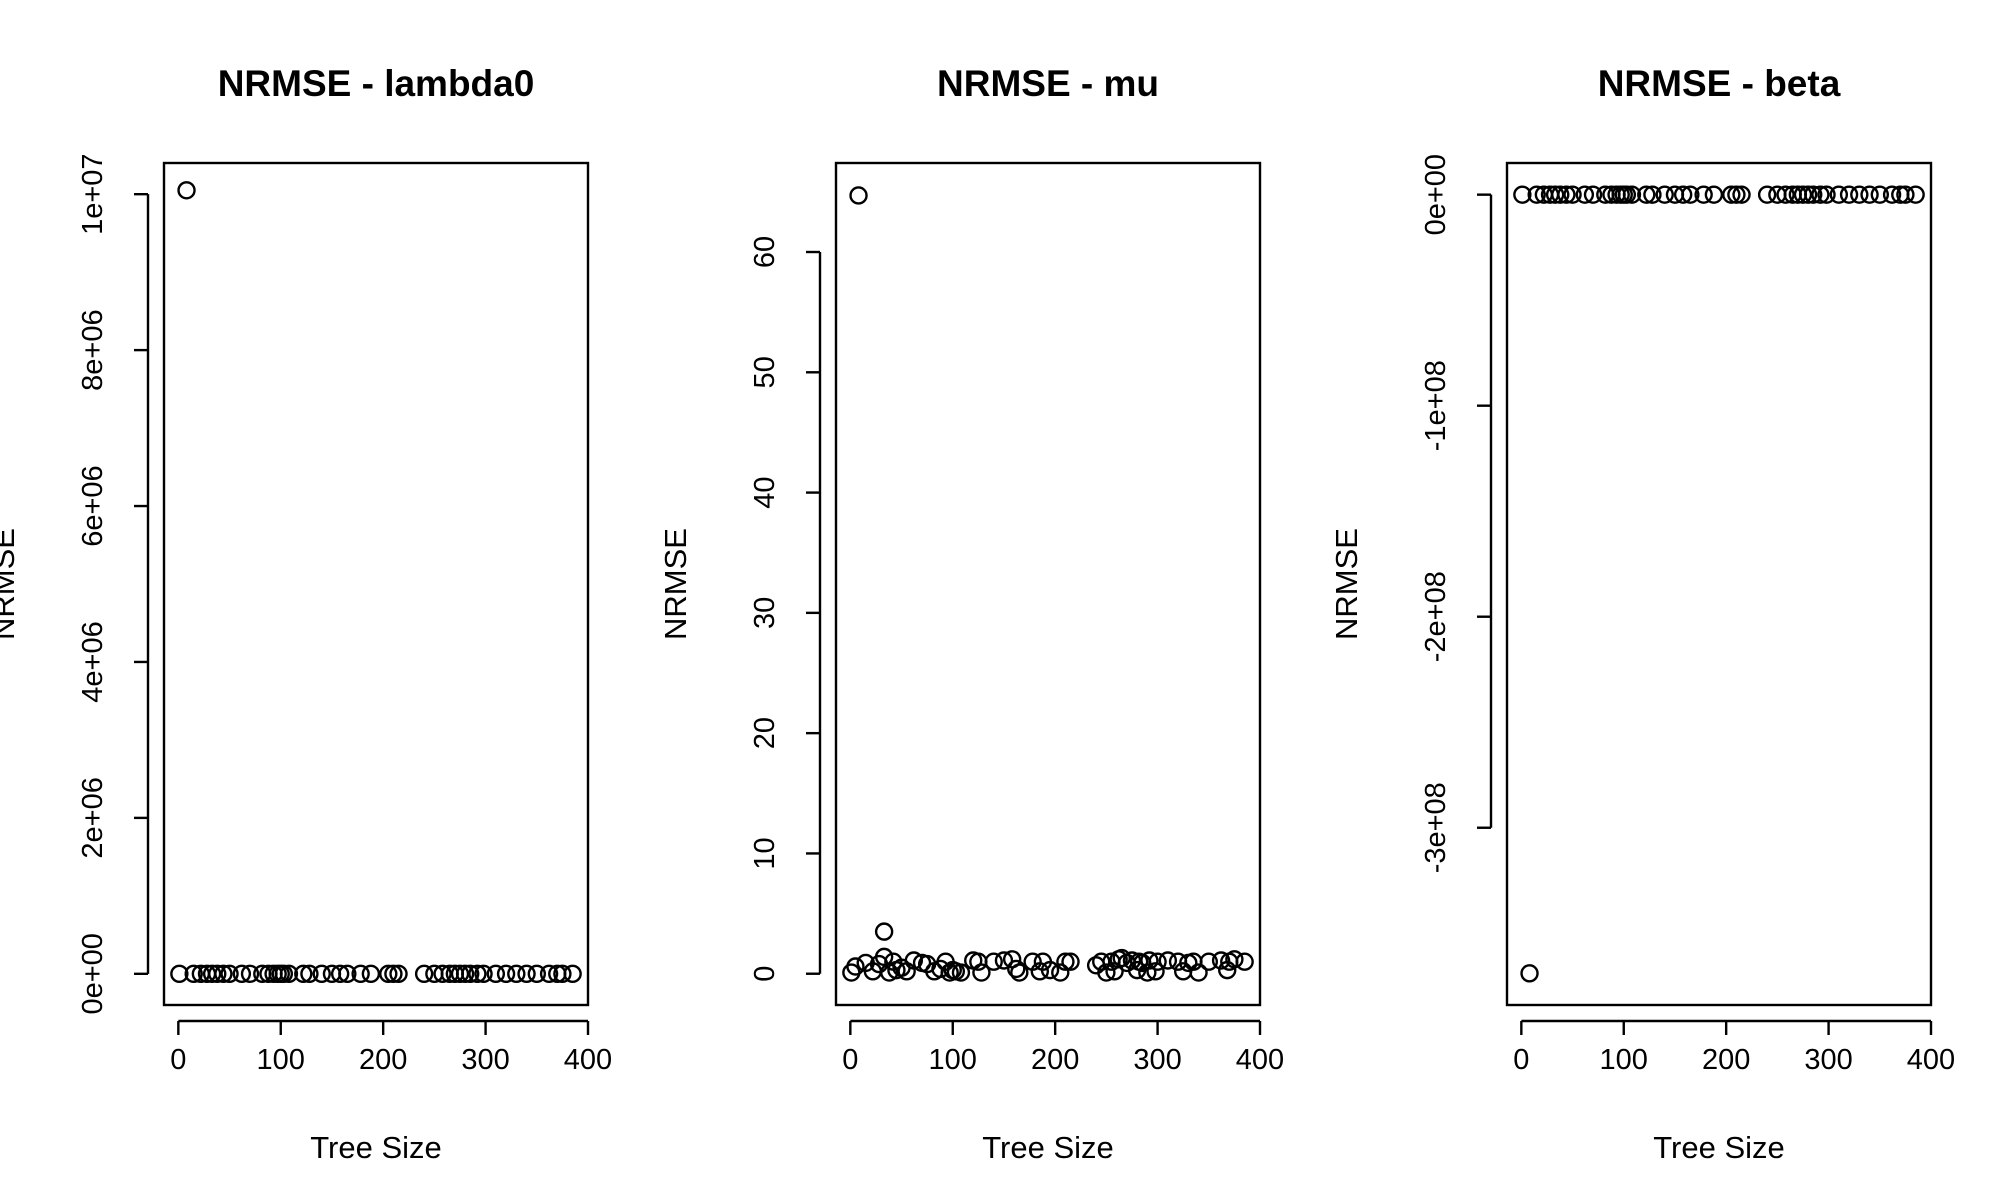 The height and width of the screenshot is (1200, 2000). What do you see at coordinates (376, 83) in the screenshot?
I see `chart-title: NRMSE - lambda0` at bounding box center [376, 83].